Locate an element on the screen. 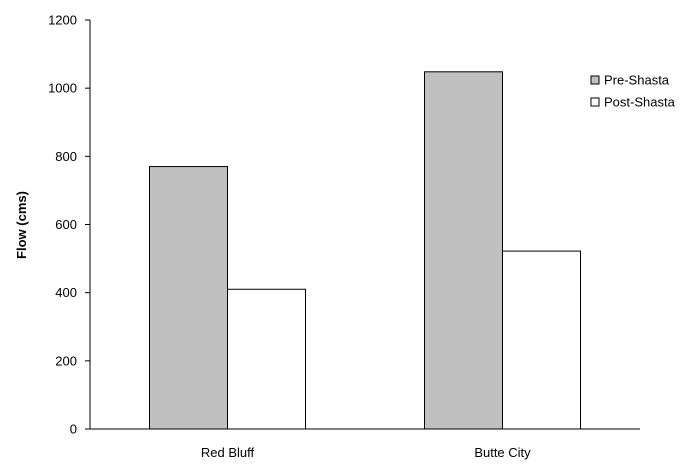 The image size is (699, 464). y-axis-title: Flow (cms) is located at coordinates (21, 225).